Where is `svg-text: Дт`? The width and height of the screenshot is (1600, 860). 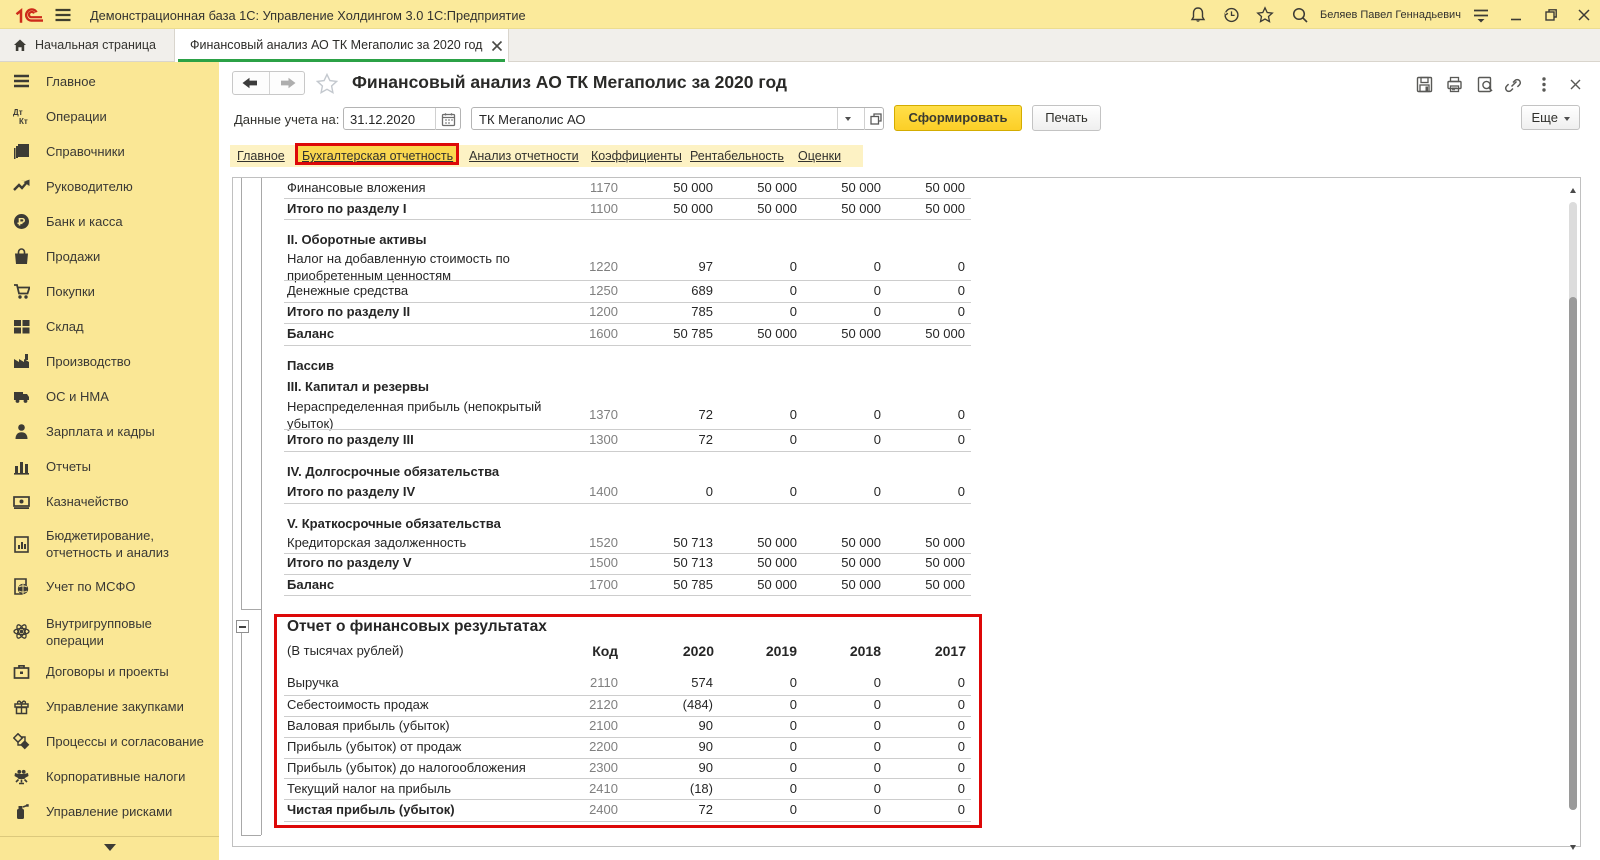 svg-text: Дт is located at coordinates (18, 112).